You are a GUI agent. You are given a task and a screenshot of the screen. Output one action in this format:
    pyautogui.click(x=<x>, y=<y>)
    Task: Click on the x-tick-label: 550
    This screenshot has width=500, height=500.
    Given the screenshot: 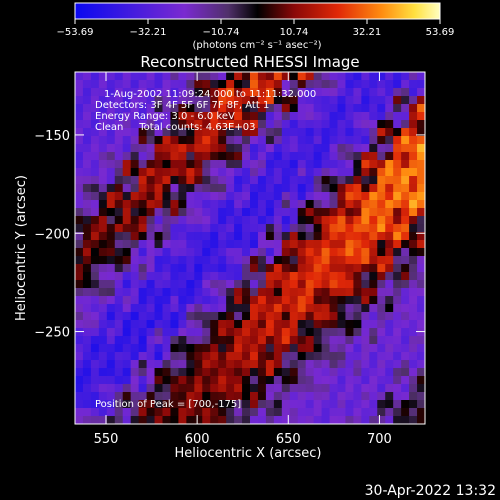 What is the action you would take?
    pyautogui.click(x=106, y=439)
    